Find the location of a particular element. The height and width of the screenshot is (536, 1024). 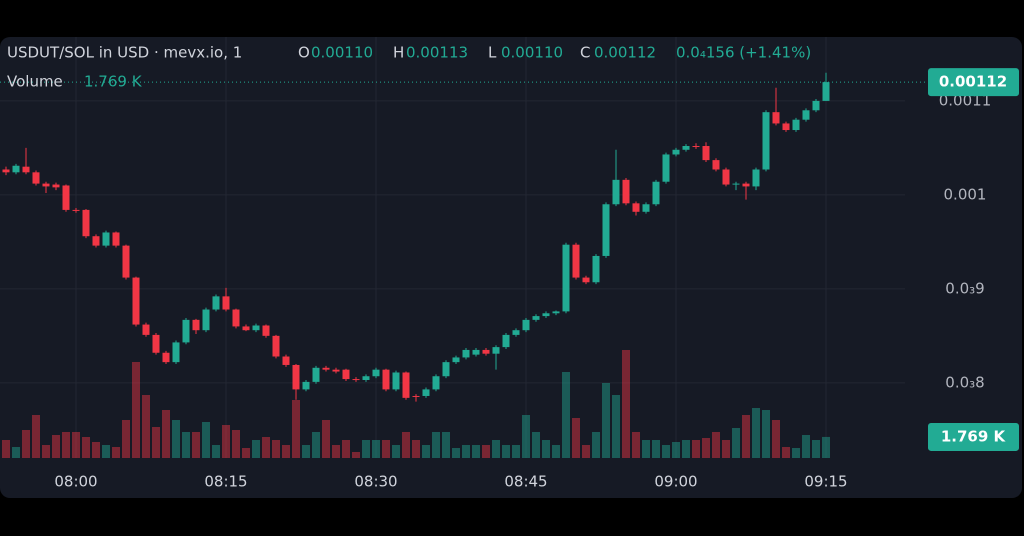

x-tick-label: 08:00 is located at coordinates (75, 482).